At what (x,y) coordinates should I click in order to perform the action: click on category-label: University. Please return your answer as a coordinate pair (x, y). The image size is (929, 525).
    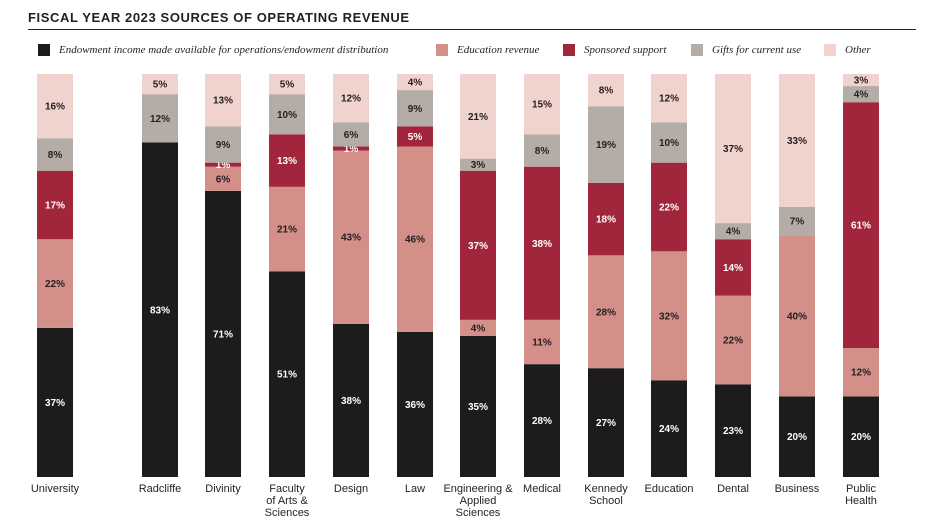
    Looking at the image, I should click on (55, 489).